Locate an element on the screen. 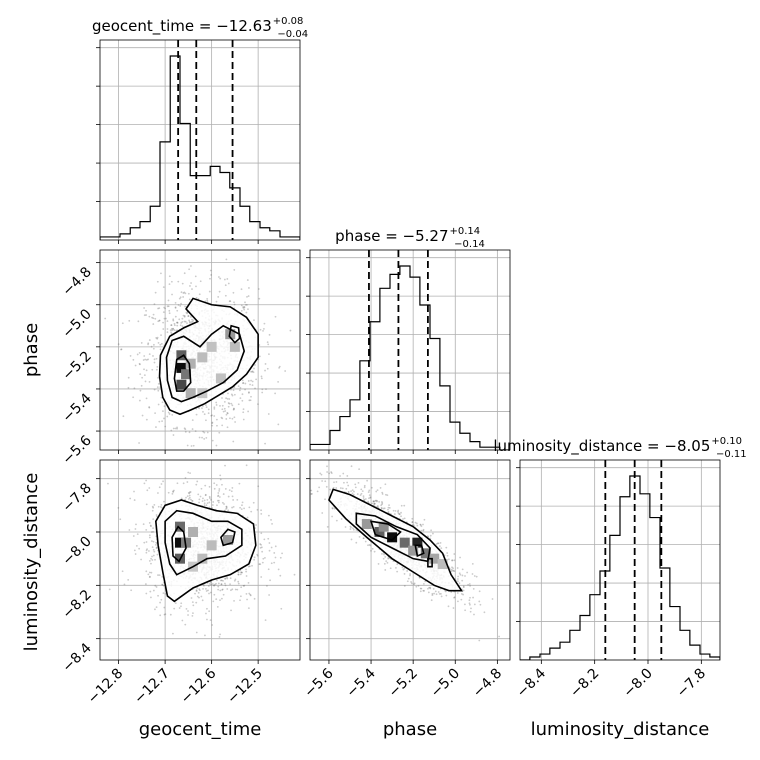 Image resolution: width=760 pixels, height=760 pixels. joint-panel-luminosity_distance_vs_phase: −5.6 −5.4 −5.2 −5.0 −4.8 is located at coordinates (406, 580).